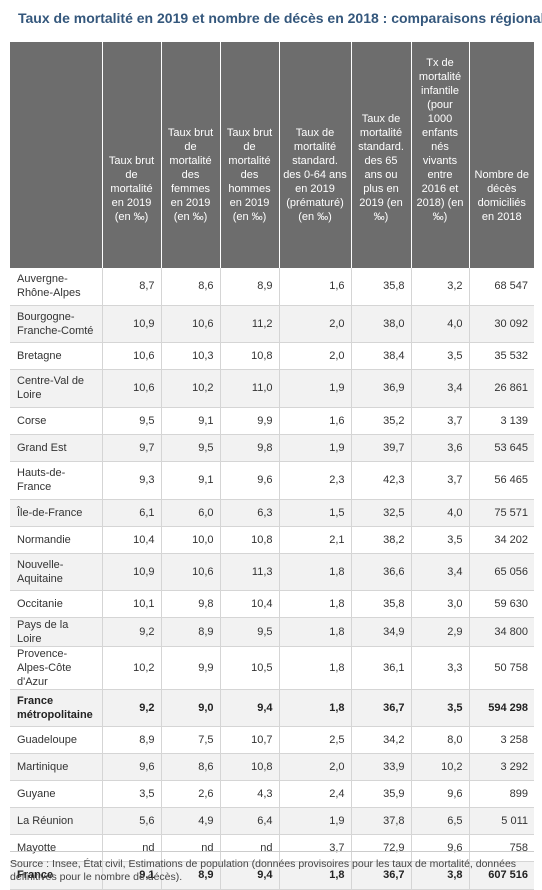 The height and width of the screenshot is (890, 542). Describe the element at coordinates (191, 287) in the screenshot. I see `value-cell: 8,6` at that location.